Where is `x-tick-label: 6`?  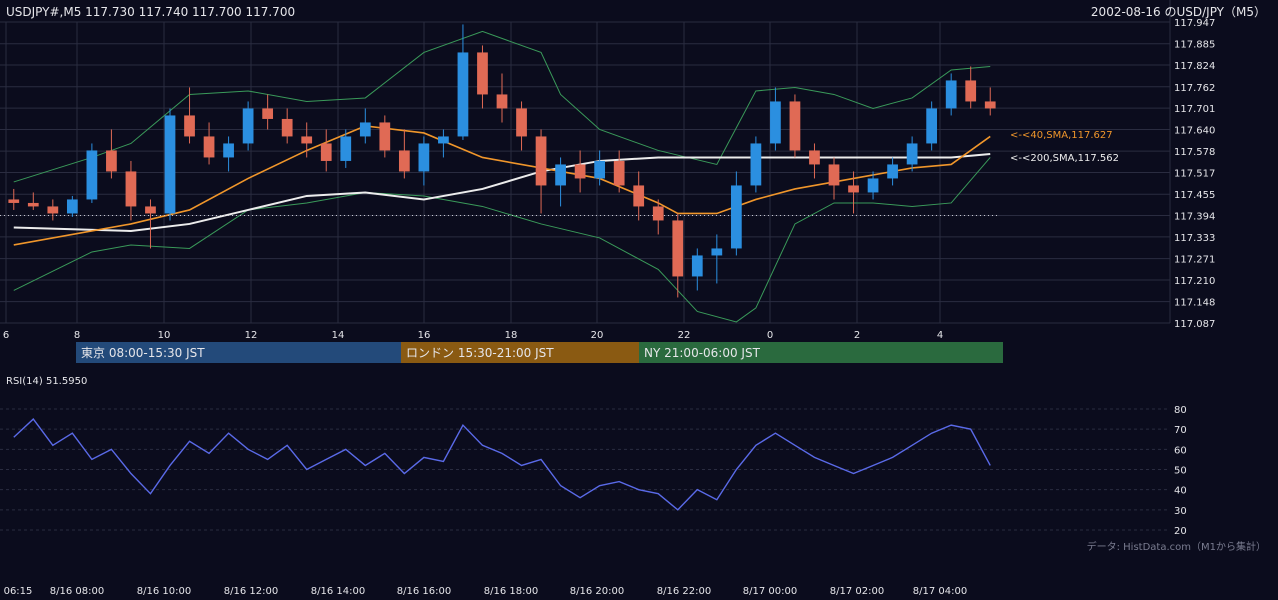 x-tick-label: 6 is located at coordinates (6, 335).